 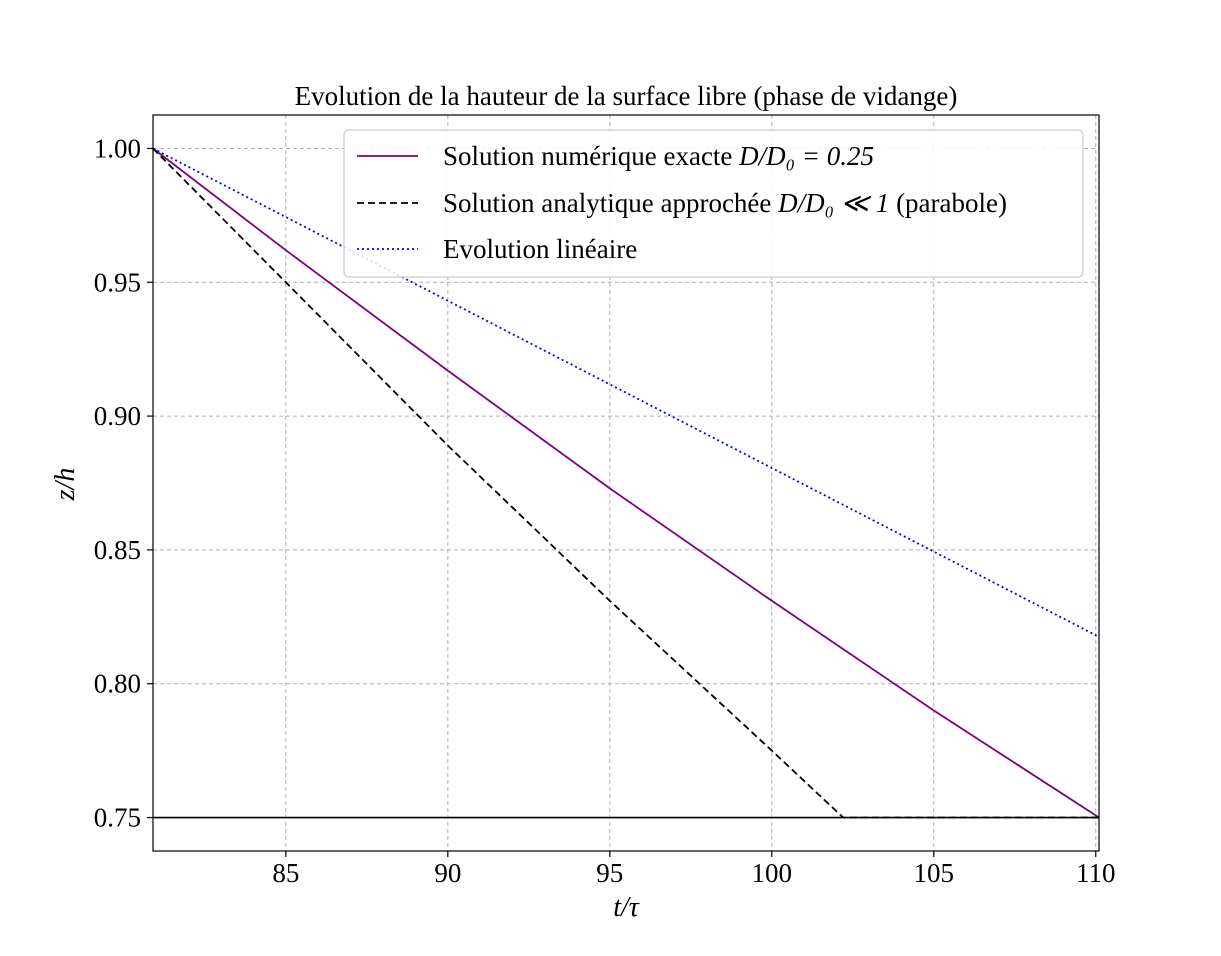 I want to click on y-tick-label: 0.90, so click(x=117, y=416).